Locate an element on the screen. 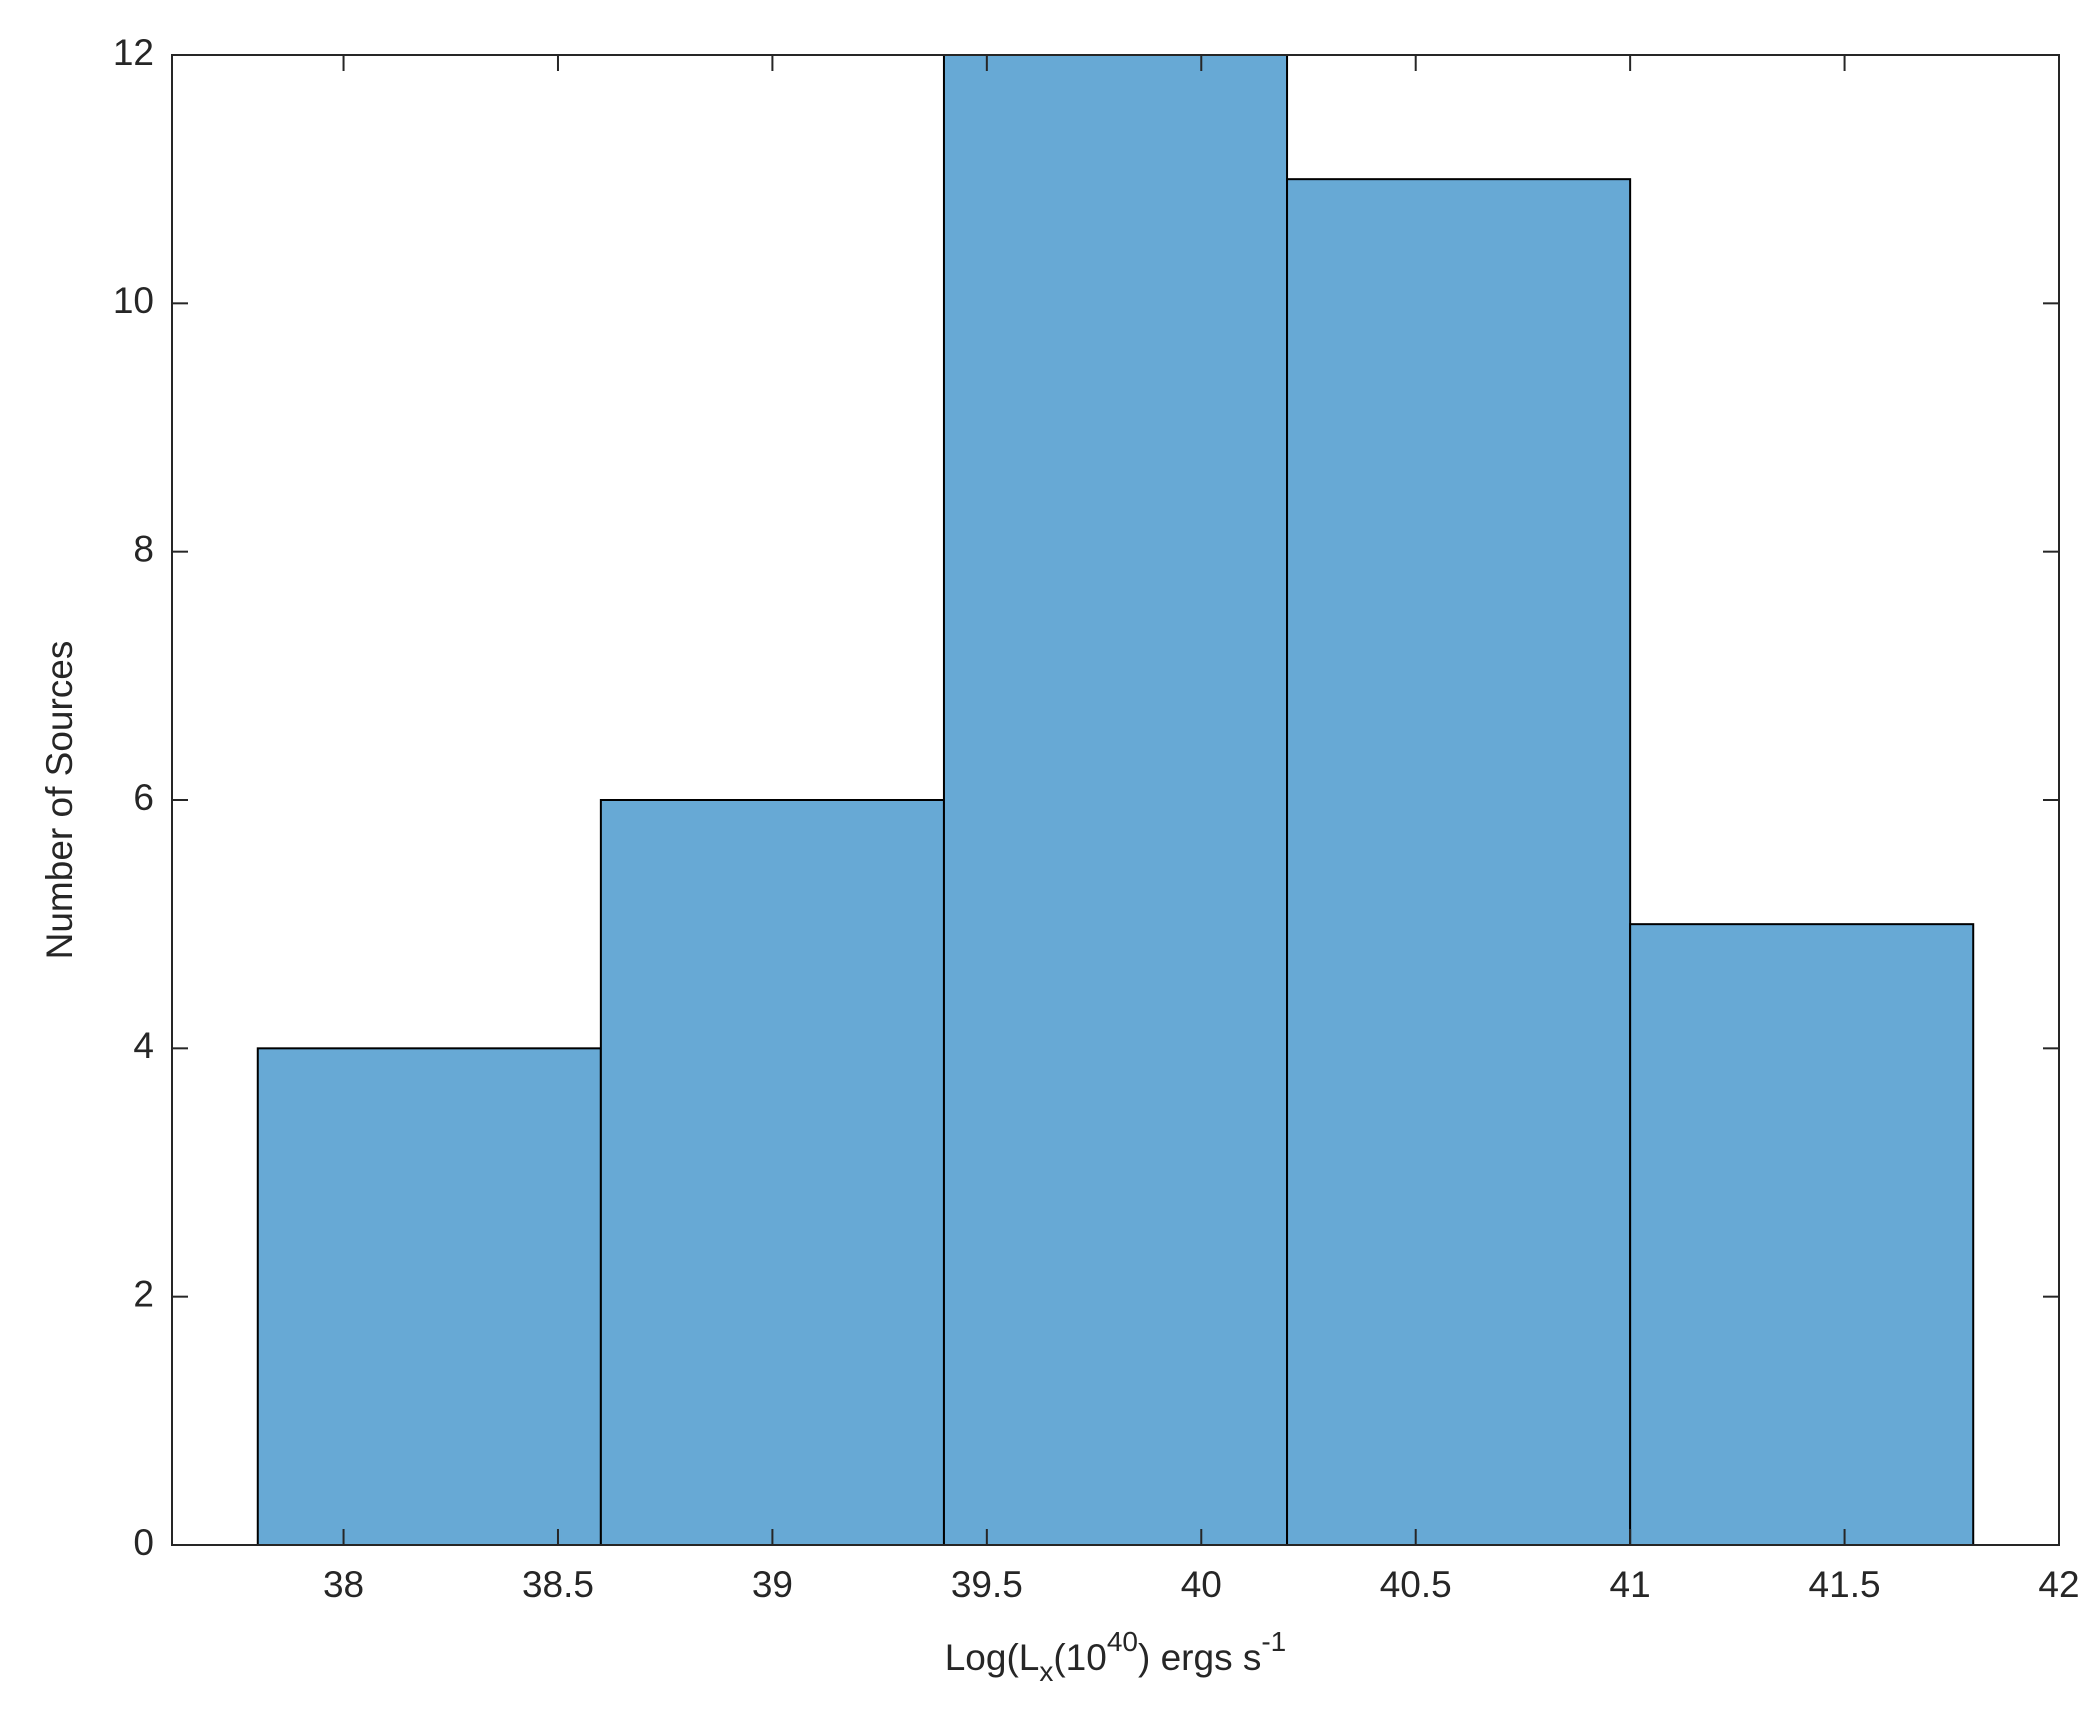  x-axis-label: Log(Lx(1040) ergs s-1 is located at coordinates (1116, 1656).